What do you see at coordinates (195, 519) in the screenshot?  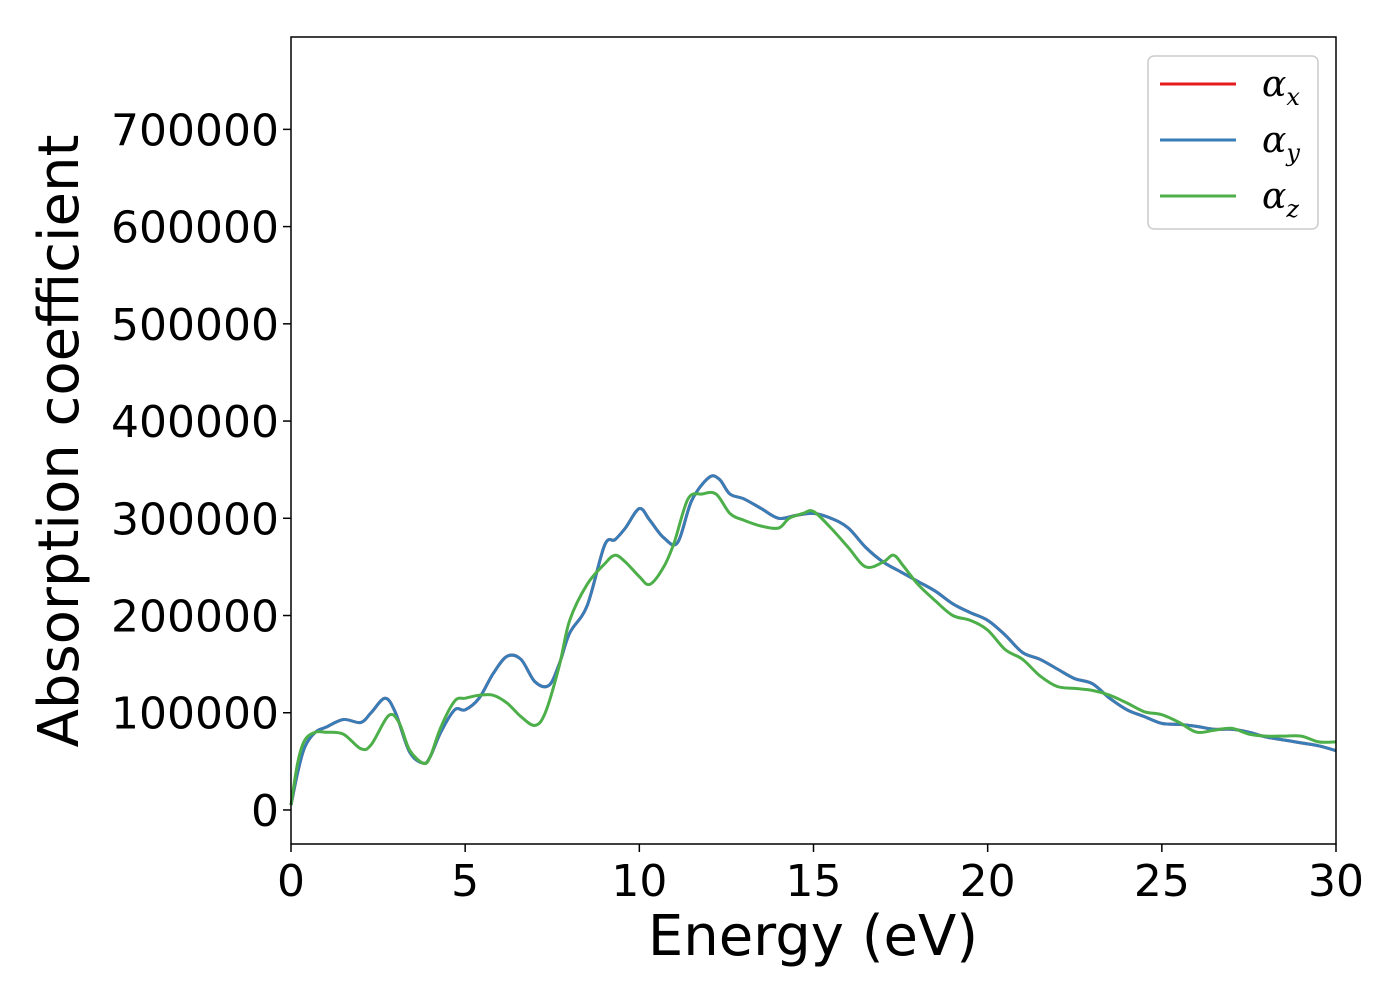 I see `y-tick-label: 300000` at bounding box center [195, 519].